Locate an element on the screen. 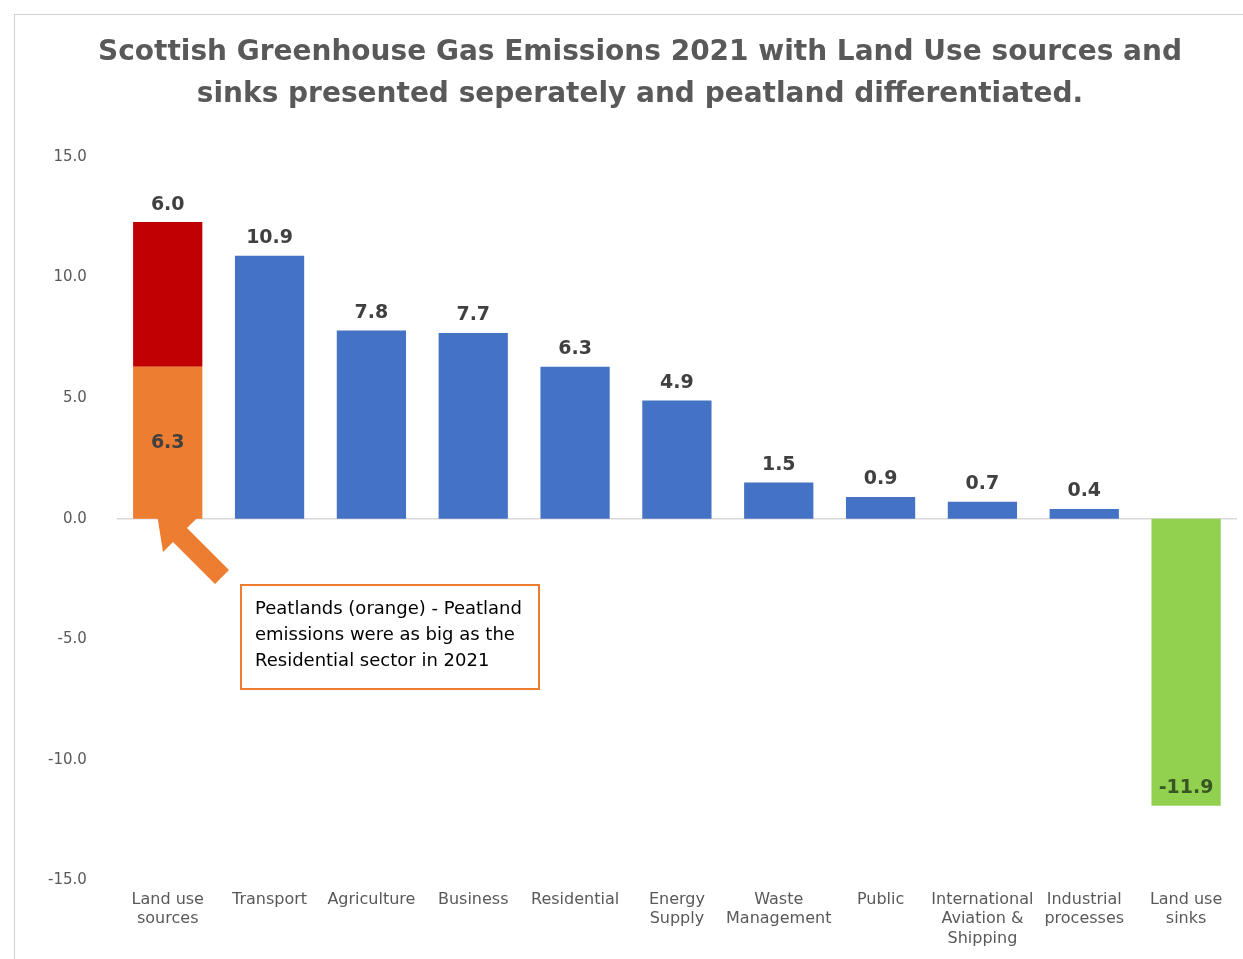 Image resolution: width=1243 pixels, height=959 pixels. x-tick-label: Public is located at coordinates (880, 899).